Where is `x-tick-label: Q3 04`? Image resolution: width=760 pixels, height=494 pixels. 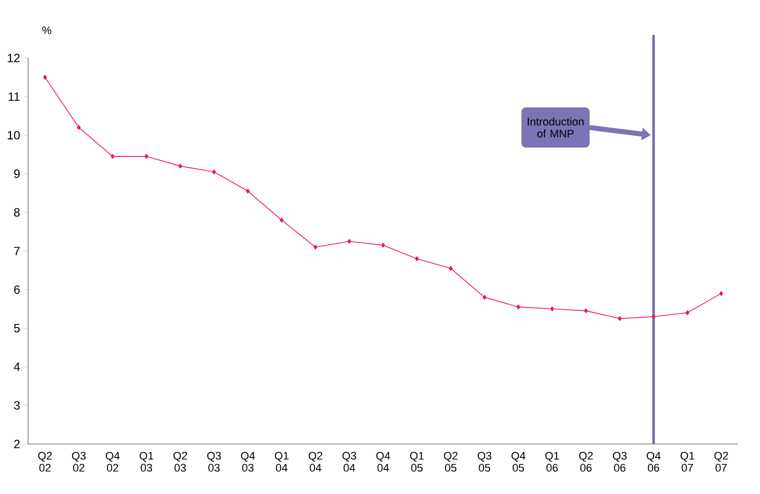
x-tick-label: Q3 04 is located at coordinates (349, 462).